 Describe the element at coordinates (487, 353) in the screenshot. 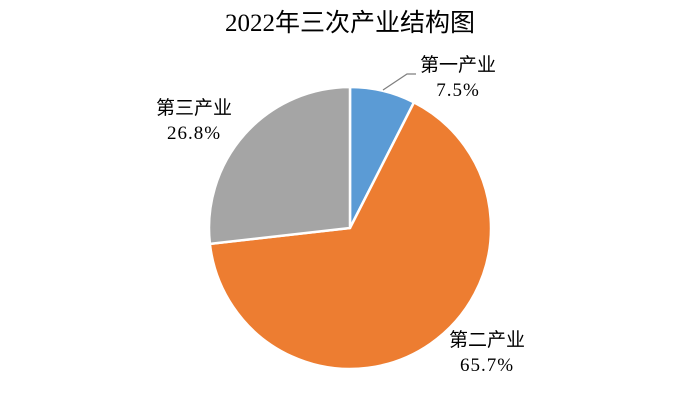

I see `slice-label-secondary-industry: 第二产业 65.7%` at that location.